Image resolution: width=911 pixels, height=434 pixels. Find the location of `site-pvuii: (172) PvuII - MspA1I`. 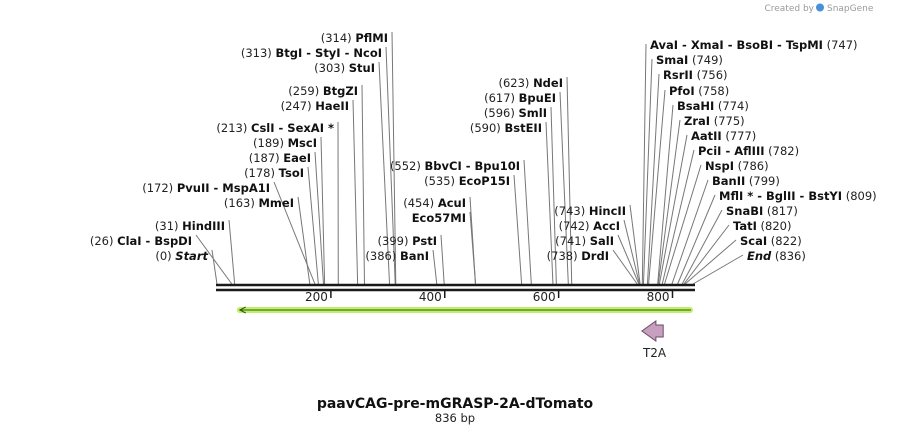

site-pvuii: (172) PvuII - MspA1I is located at coordinates (206, 188).